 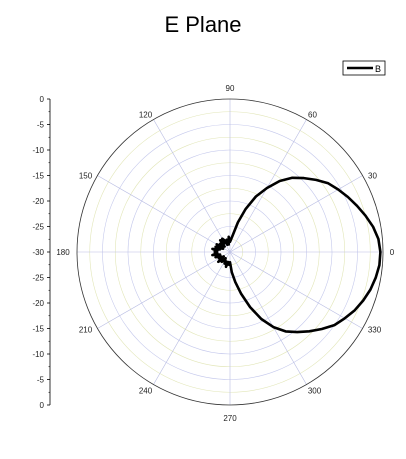 I want to click on data-layer, so click(x=296, y=255).